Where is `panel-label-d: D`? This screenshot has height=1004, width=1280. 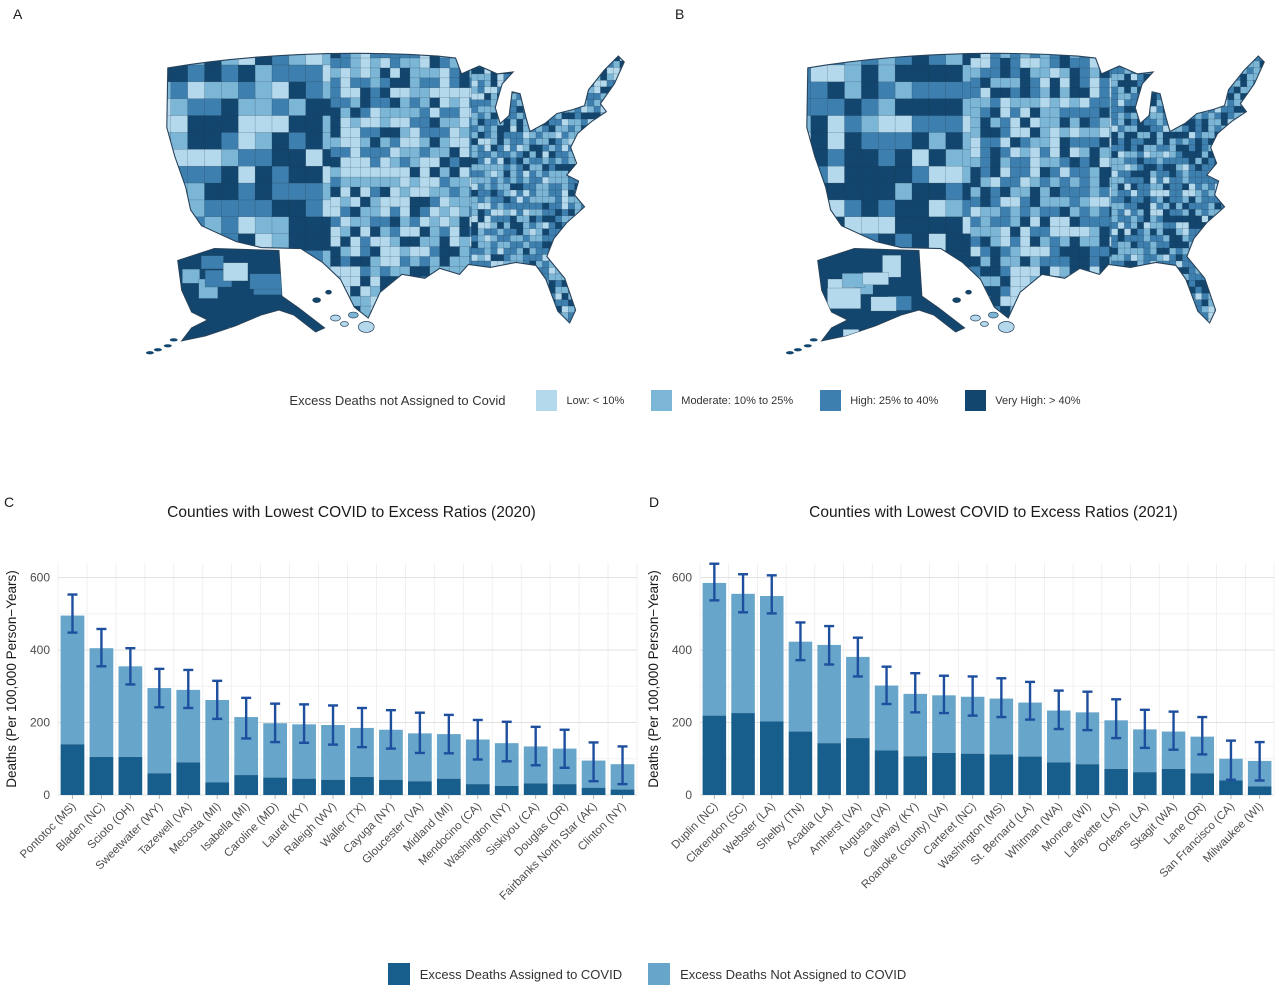 panel-label-d: D is located at coordinates (654, 502).